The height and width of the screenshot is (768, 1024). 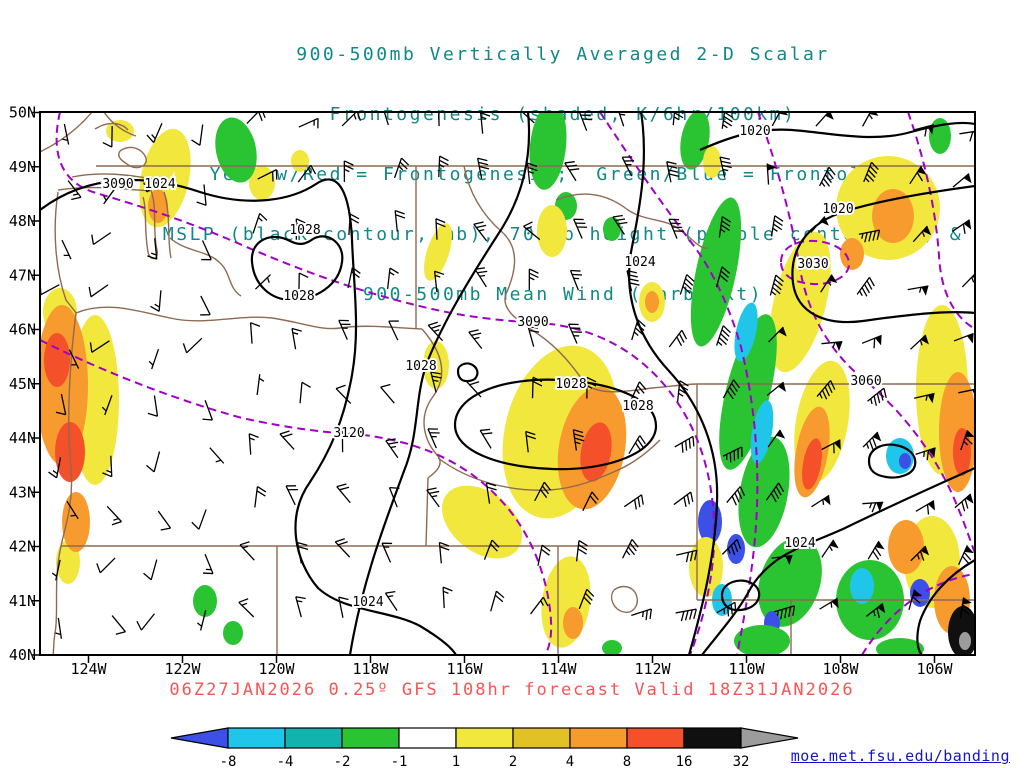 I want to click on colorbar: -8 -4 -2 -1 1 2 4 8 16 32, so click(x=484, y=747).